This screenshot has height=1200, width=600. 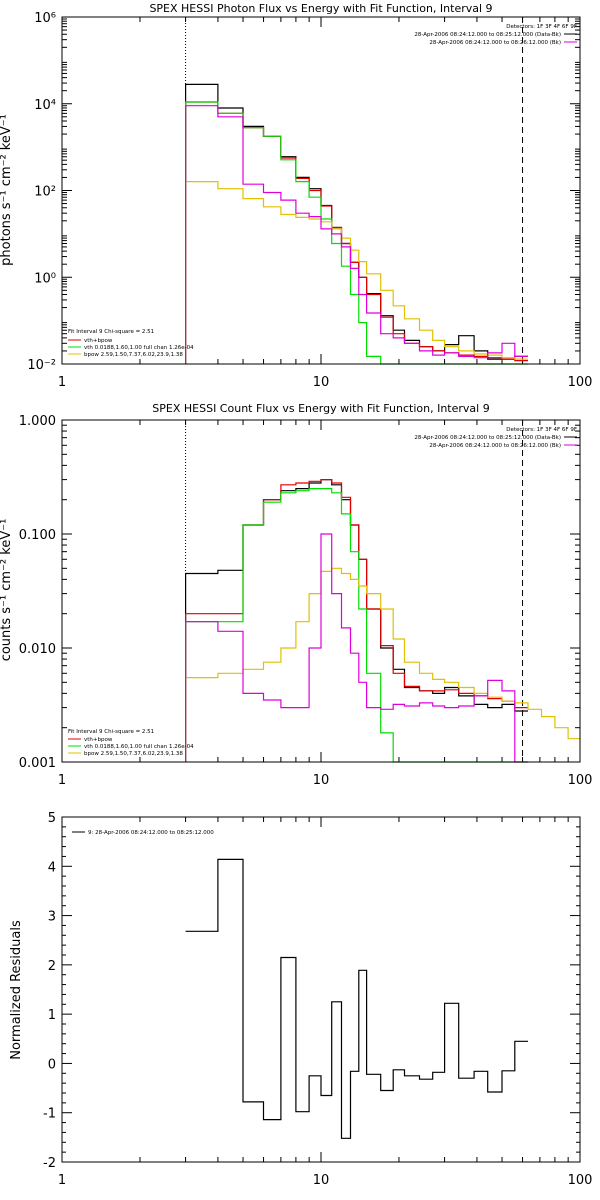 I want to click on count-fit-vth-label: vth 0.0188,1.60,1.00 full chan 1.26e-04, so click(x=139, y=747).